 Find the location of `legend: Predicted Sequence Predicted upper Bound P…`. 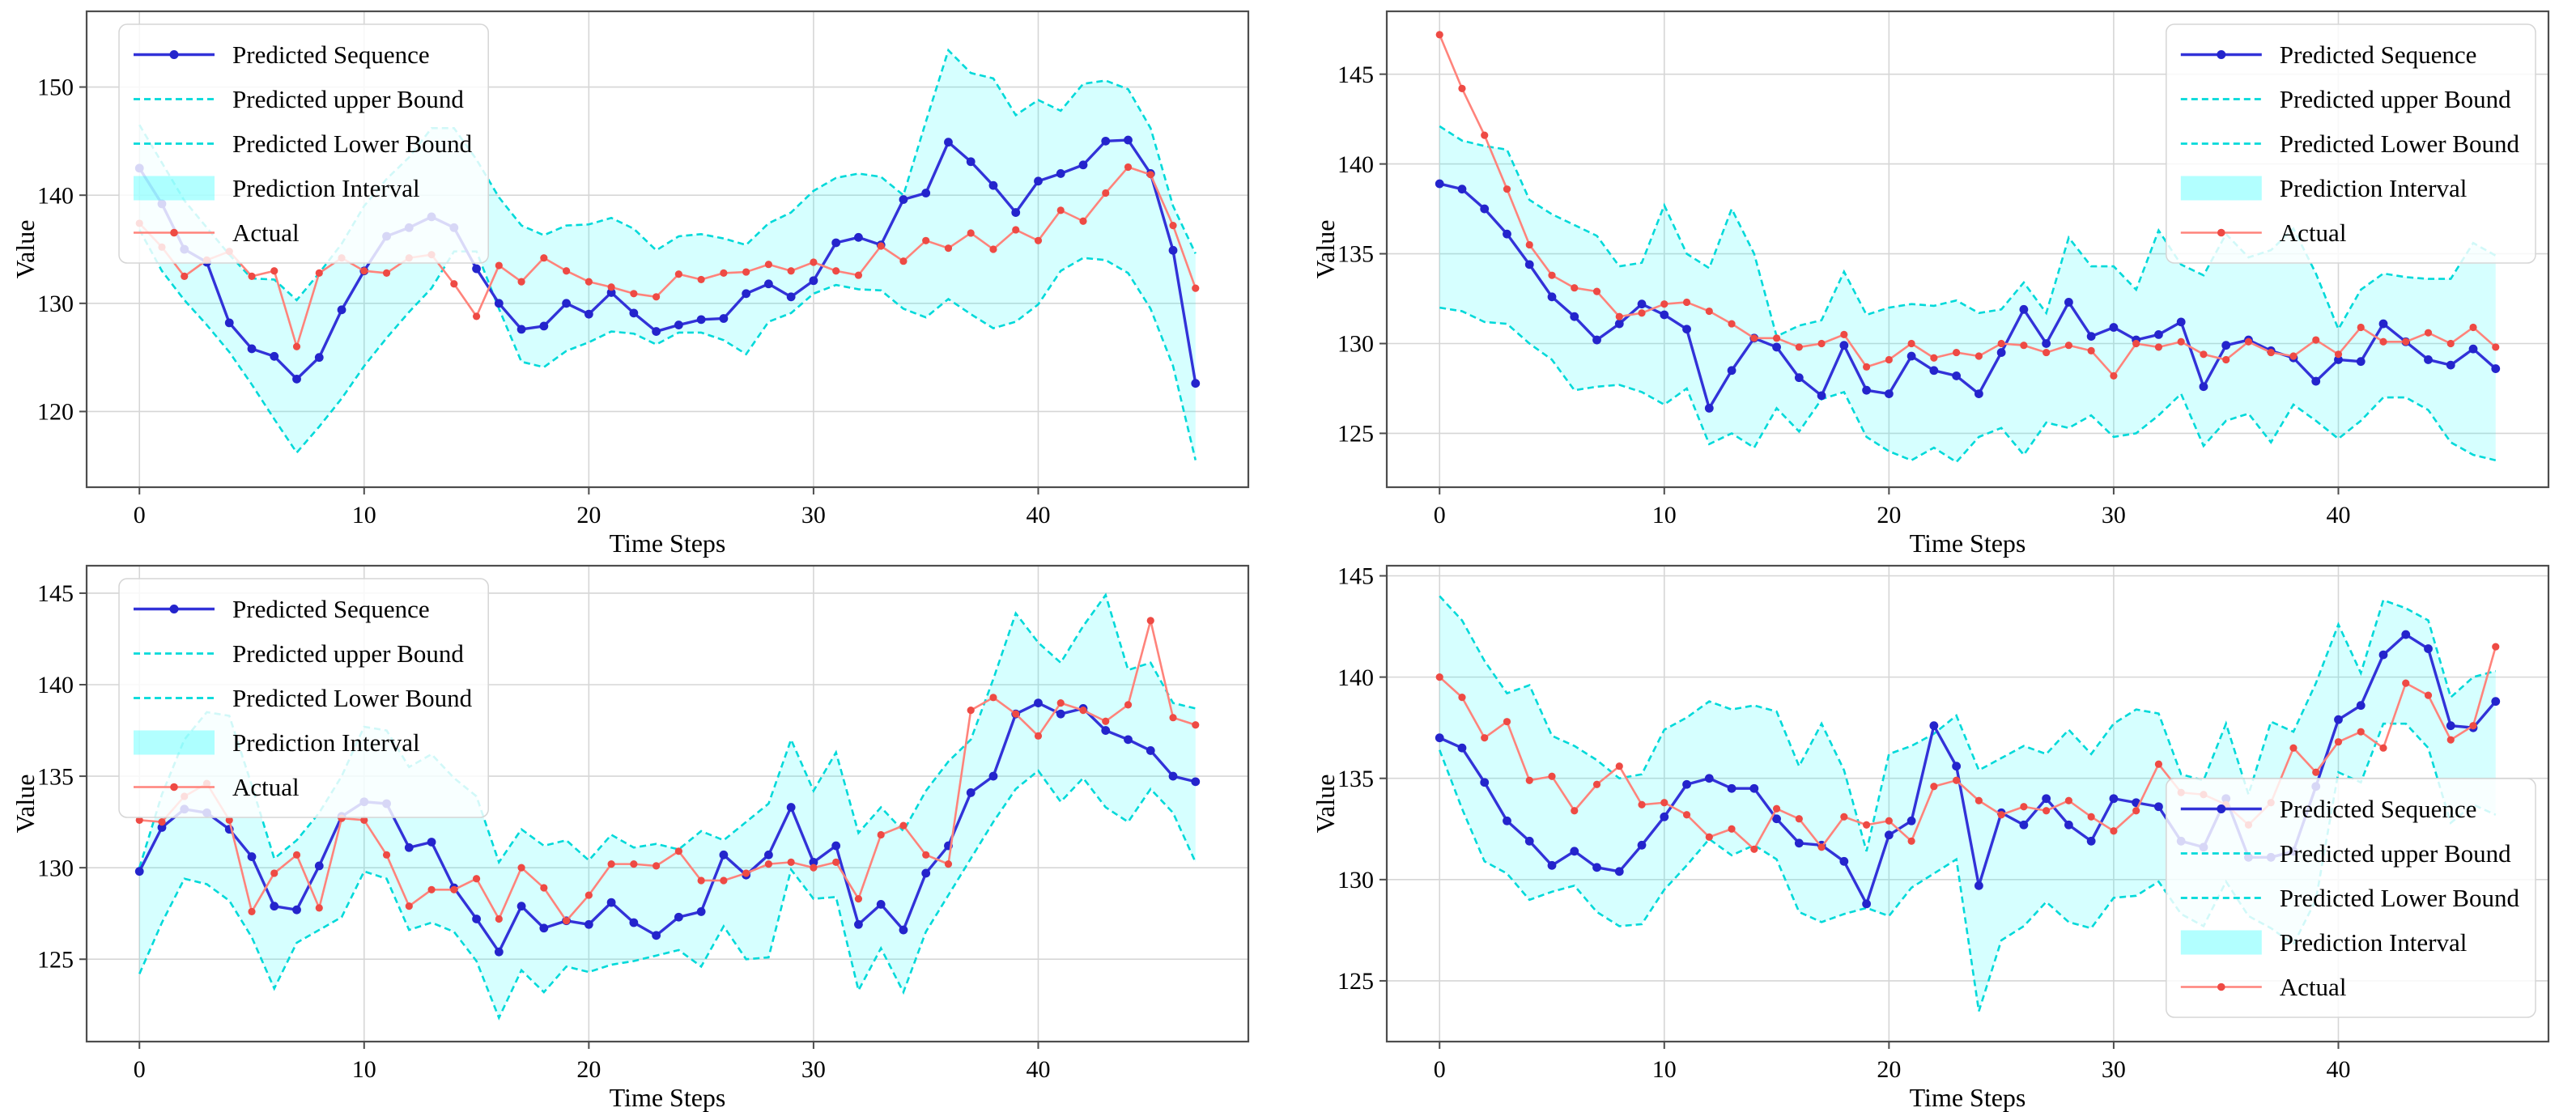

legend: Predicted Sequence Predicted upper Bound P… is located at coordinates (2351, 143).